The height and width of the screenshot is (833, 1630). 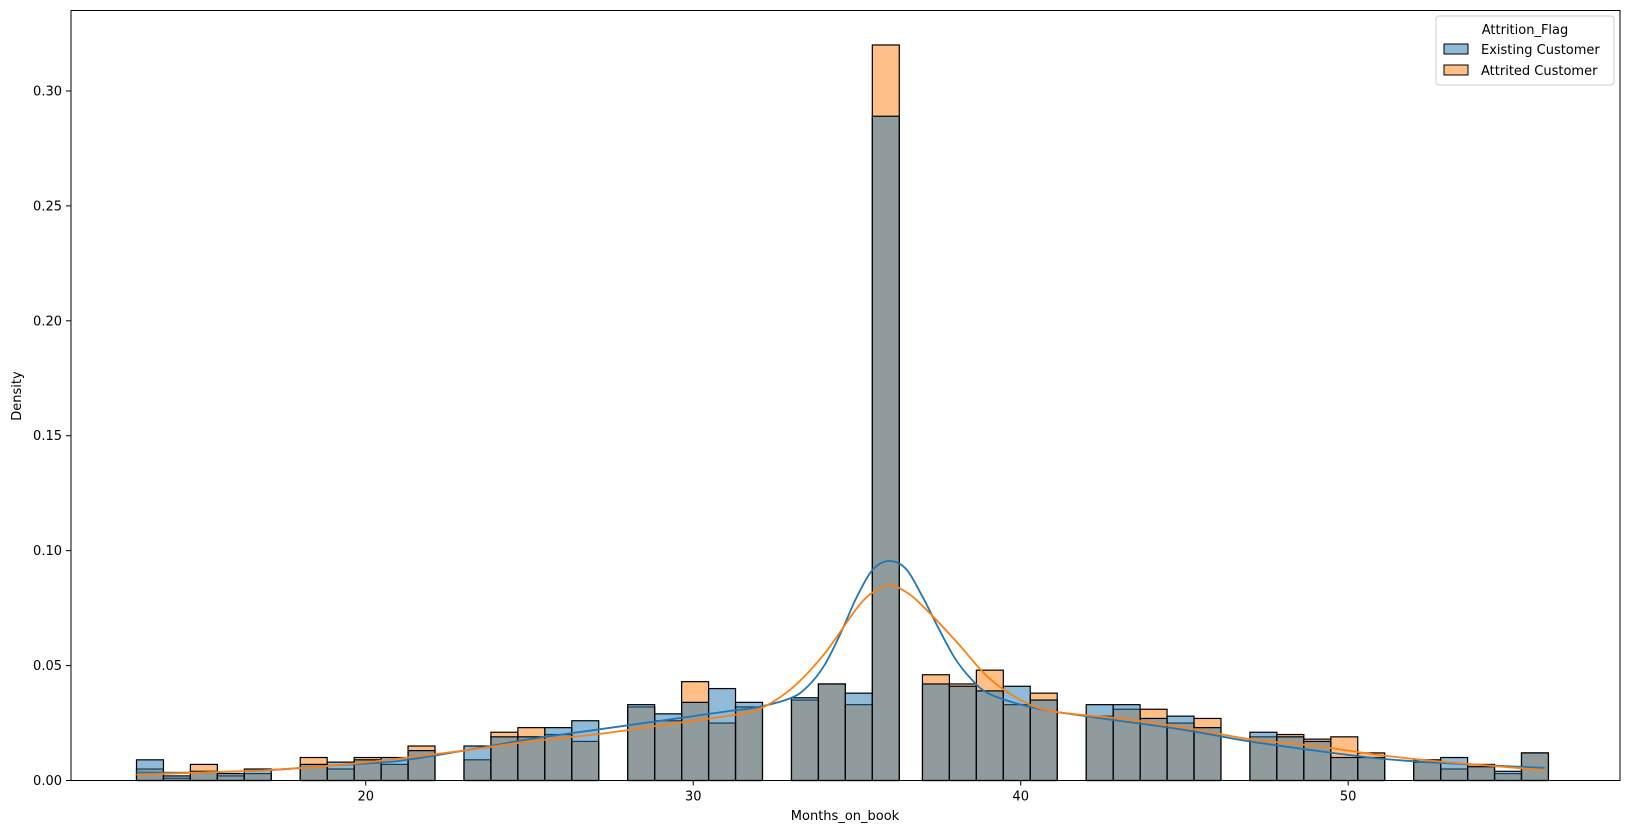 I want to click on y-axis: 0.00 0.05 0.10 0.15 0.20 0.25 0.30, so click(x=52, y=436).